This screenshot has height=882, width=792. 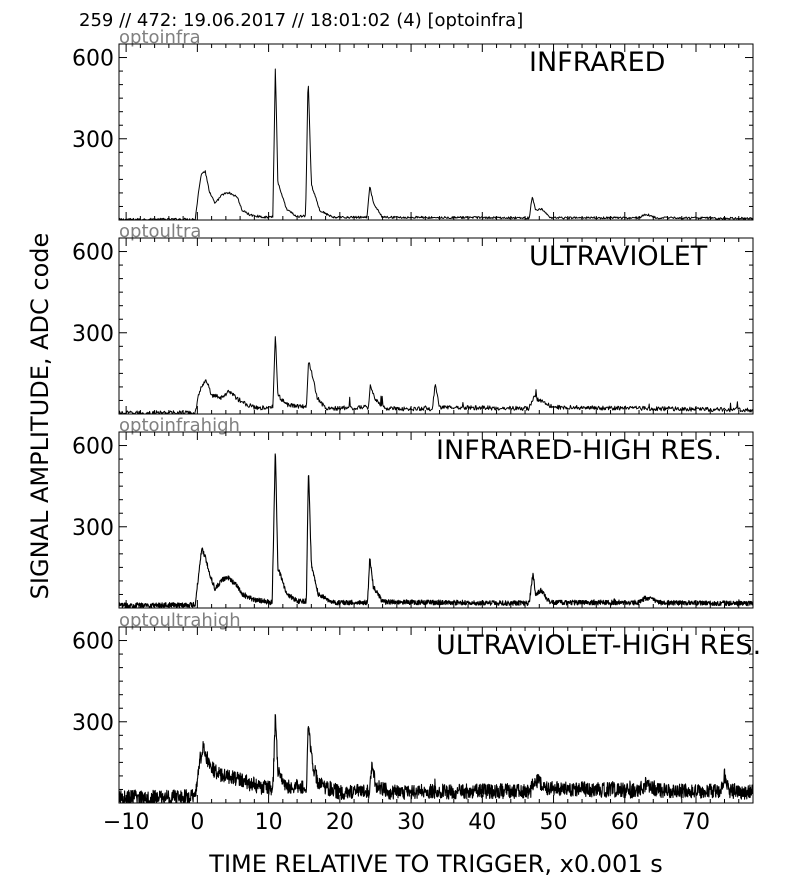 What do you see at coordinates (618, 256) in the screenshot?
I see `panel-title: ULTRAVIOLET` at bounding box center [618, 256].